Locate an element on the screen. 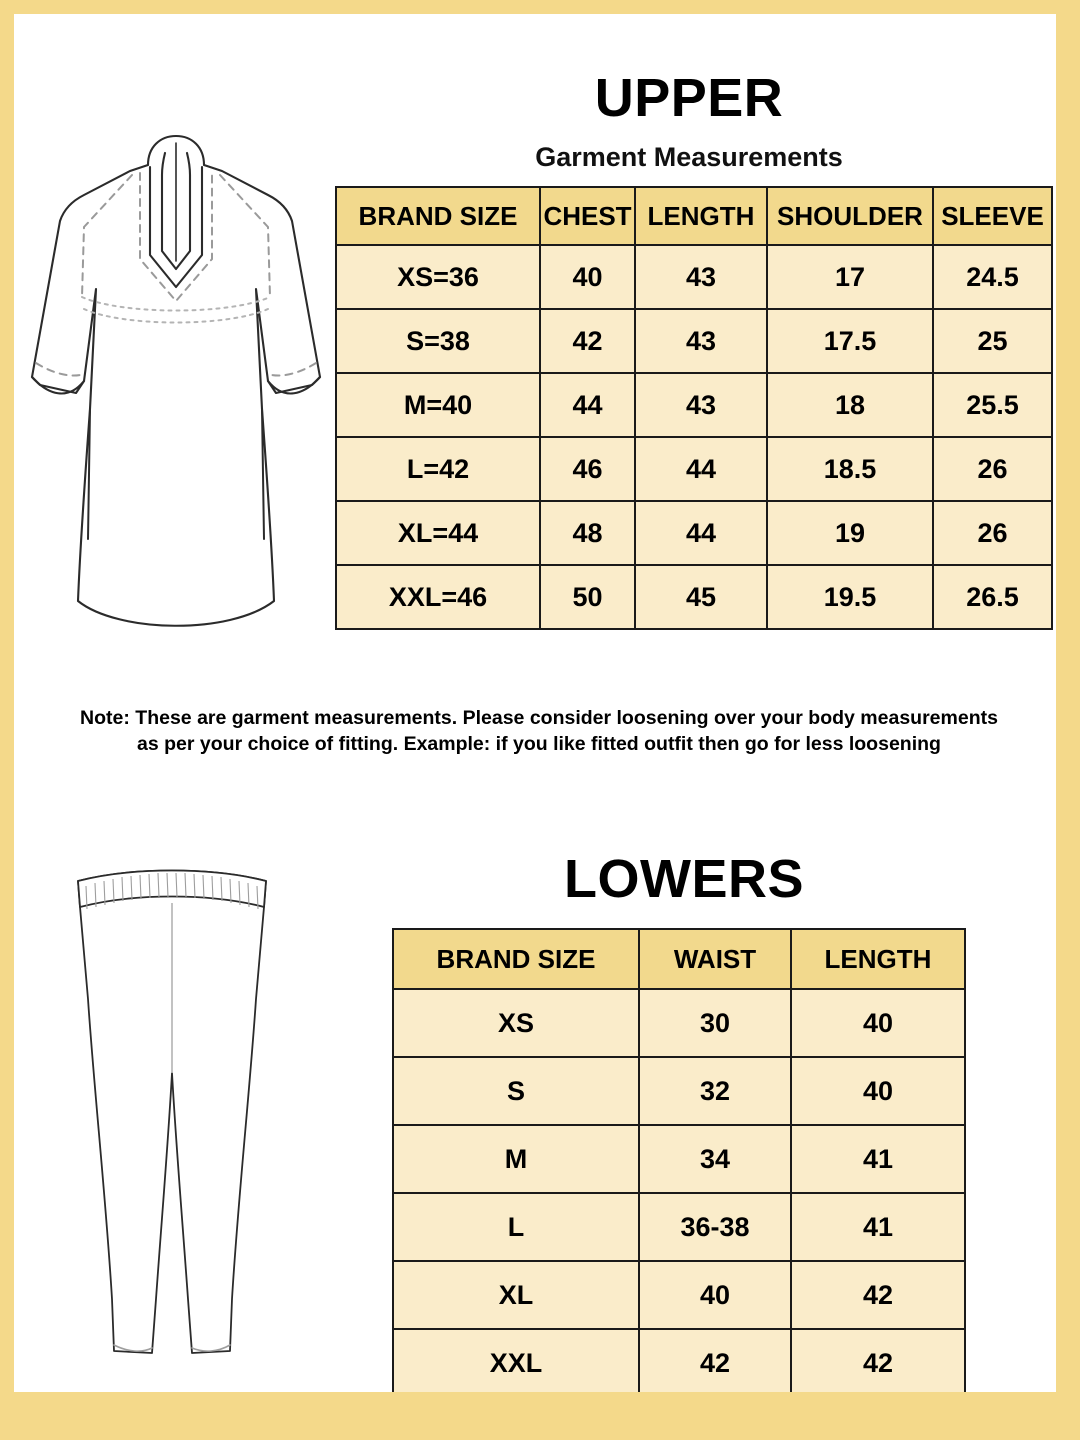 The height and width of the screenshot is (1440, 1080). lowers-col-header-length: LENGTH is located at coordinates (878, 959).